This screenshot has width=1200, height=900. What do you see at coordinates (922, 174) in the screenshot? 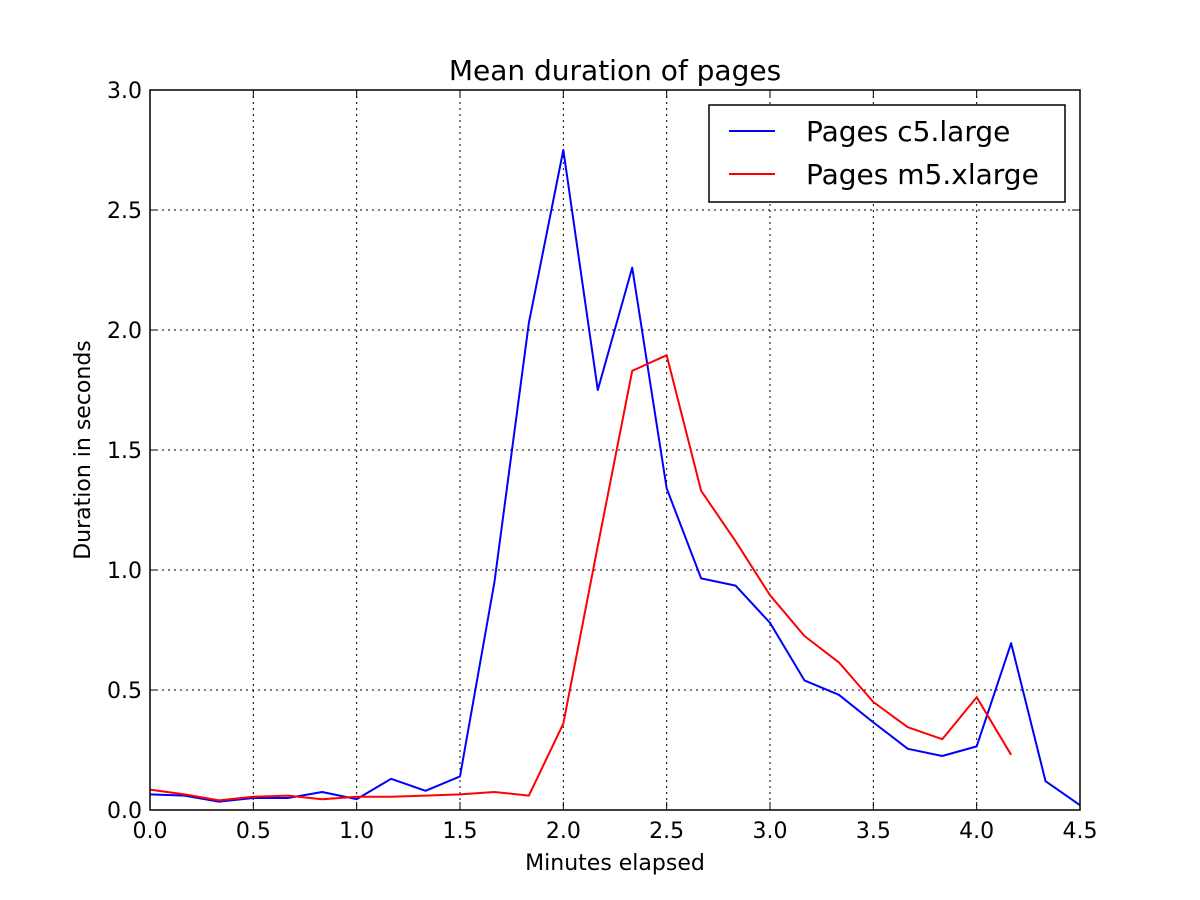
I see `legend-label-2: Pages m5.xlarge` at bounding box center [922, 174].